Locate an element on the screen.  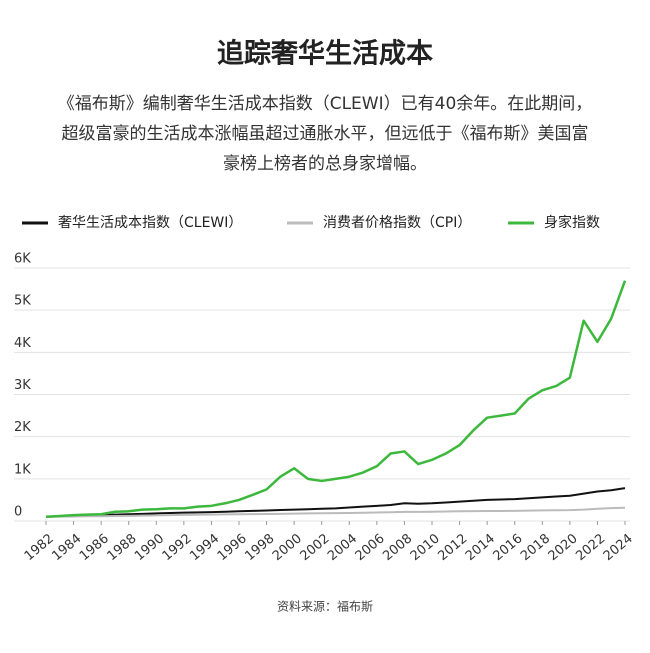
y-tick-label: 6K is located at coordinates (22, 259).